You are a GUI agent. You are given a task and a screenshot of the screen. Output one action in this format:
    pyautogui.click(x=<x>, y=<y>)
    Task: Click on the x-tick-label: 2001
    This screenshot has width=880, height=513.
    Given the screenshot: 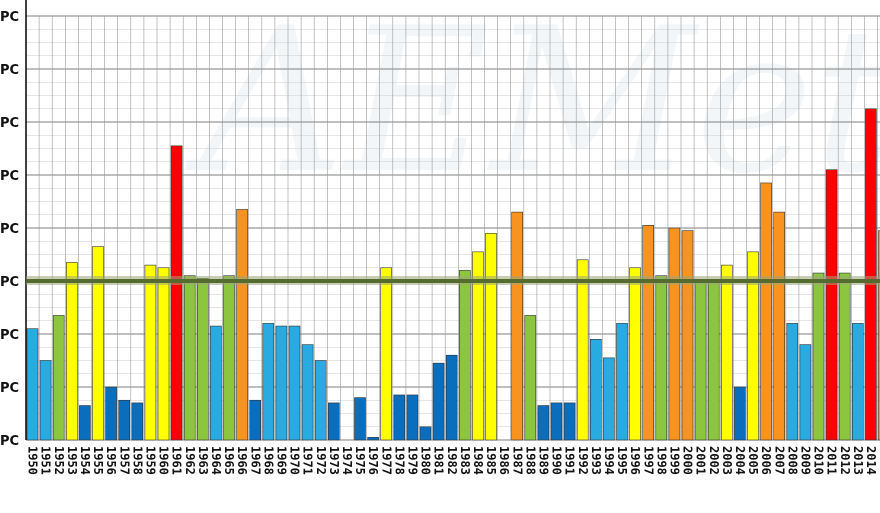 What is the action you would take?
    pyautogui.click(x=701, y=460)
    